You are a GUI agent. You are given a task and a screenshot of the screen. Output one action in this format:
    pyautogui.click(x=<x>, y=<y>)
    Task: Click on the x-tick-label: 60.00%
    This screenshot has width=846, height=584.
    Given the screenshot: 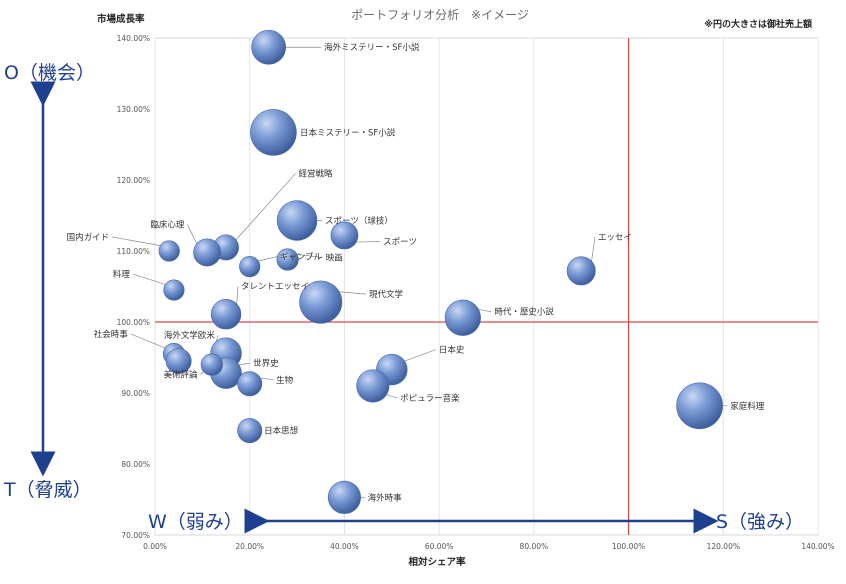 What is the action you would take?
    pyautogui.click(x=439, y=546)
    